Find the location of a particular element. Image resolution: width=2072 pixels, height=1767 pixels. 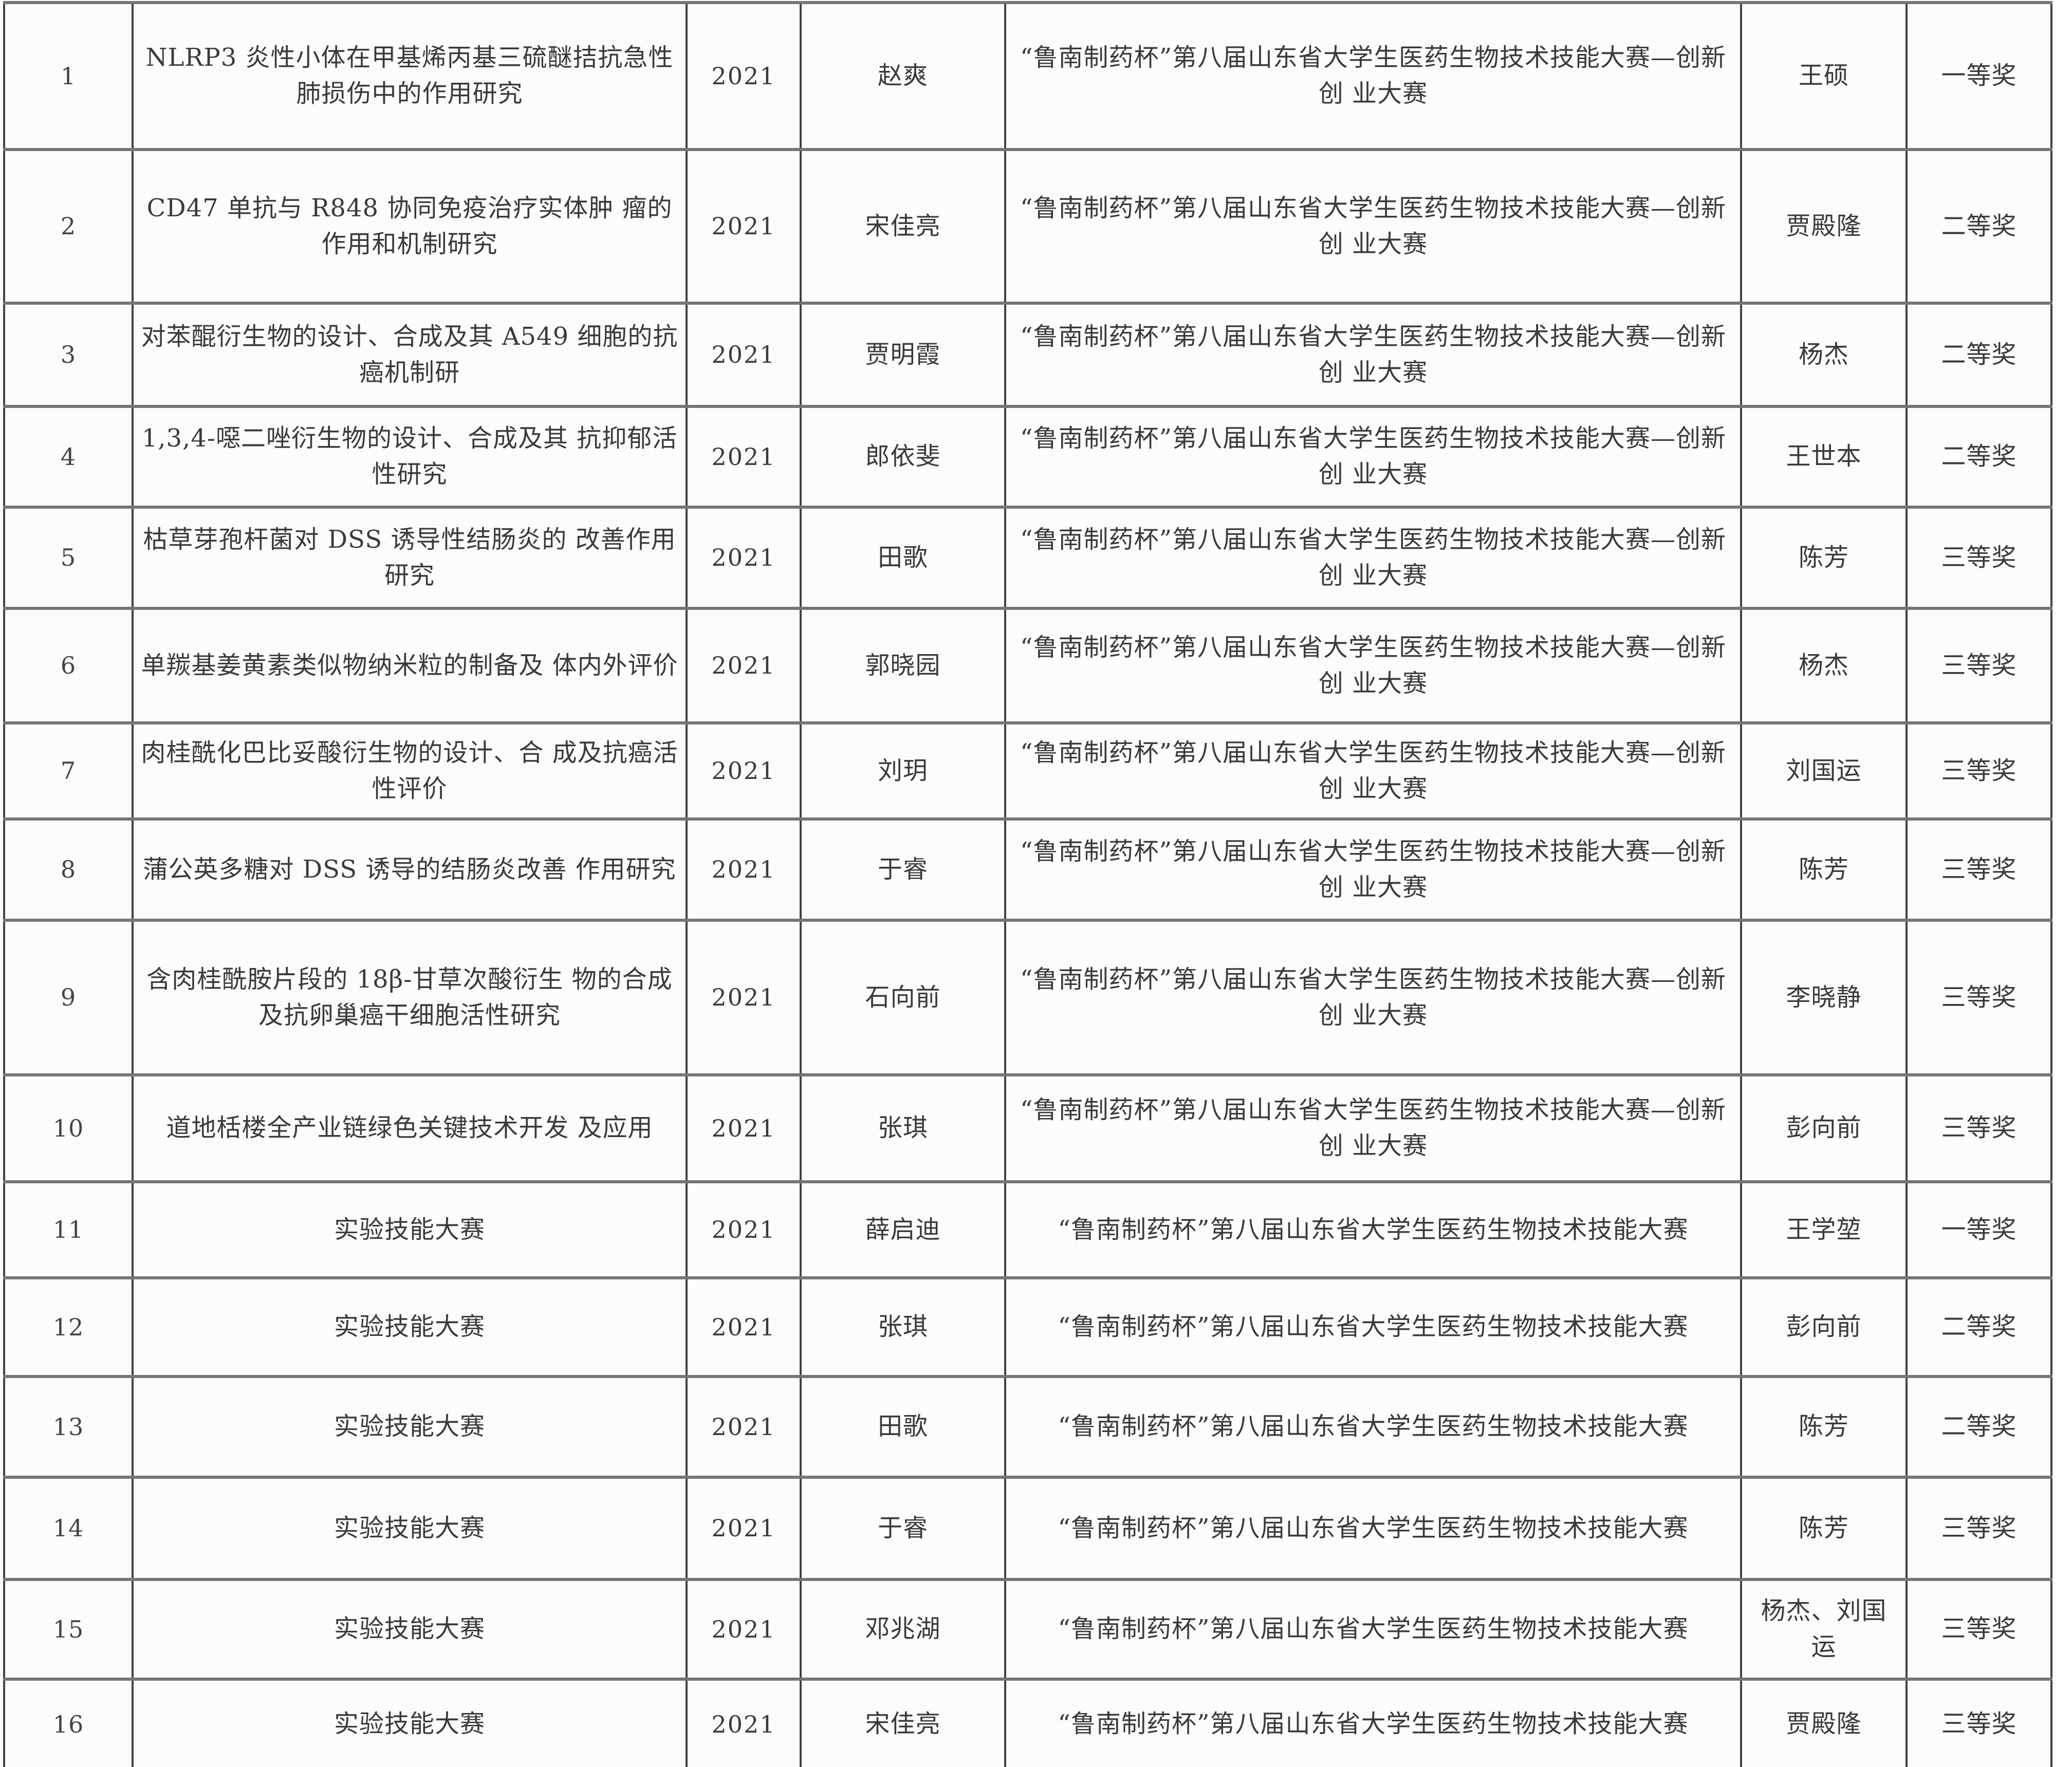

cell-advisor-name: 王学堃 is located at coordinates (1824, 1229).